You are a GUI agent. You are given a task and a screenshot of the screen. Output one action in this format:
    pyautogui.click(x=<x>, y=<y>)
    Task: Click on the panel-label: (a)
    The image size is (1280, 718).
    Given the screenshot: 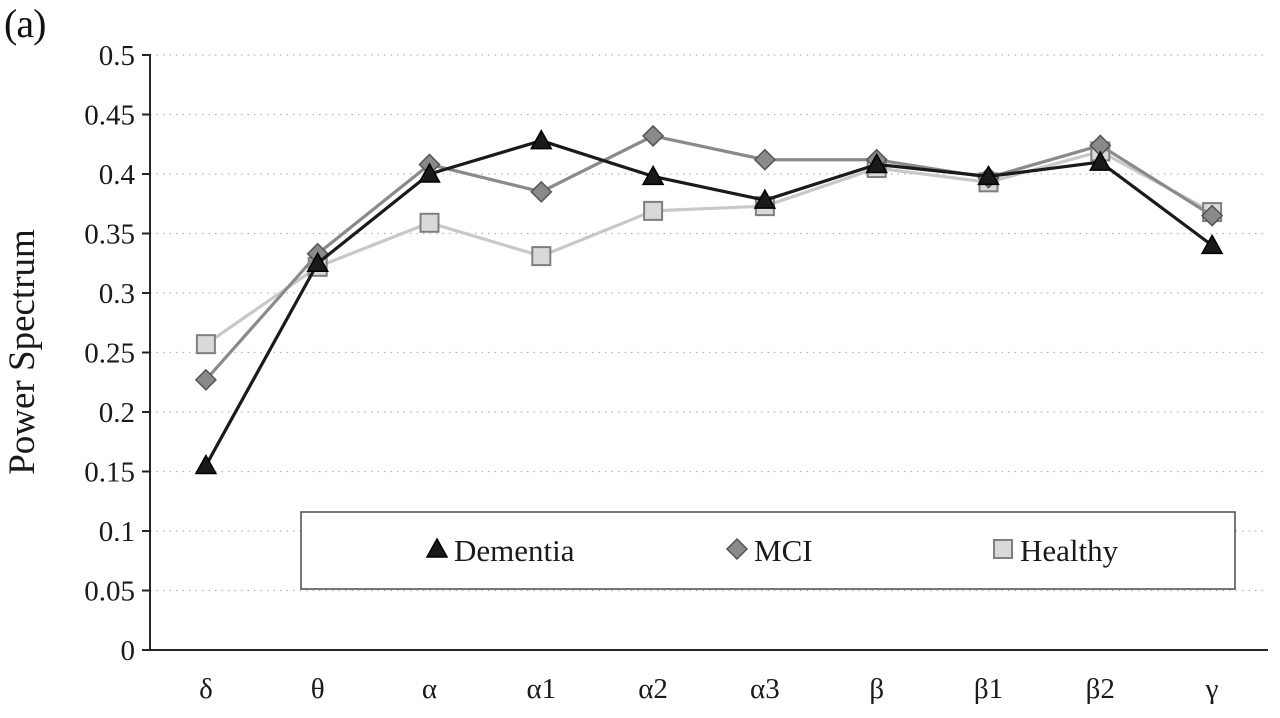 What is the action you would take?
    pyautogui.click(x=25, y=23)
    